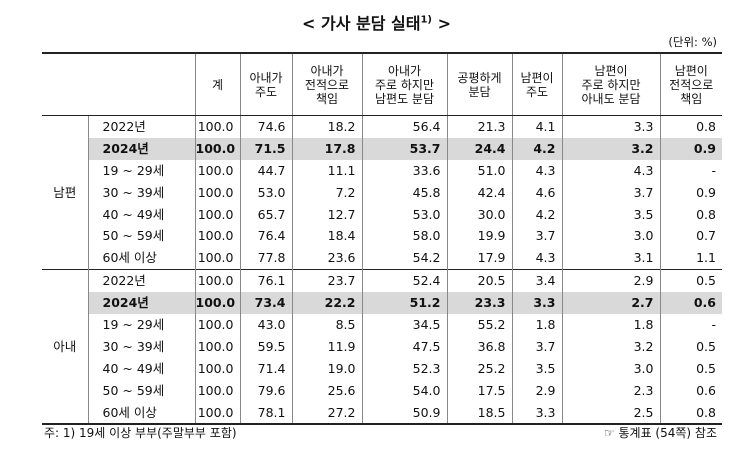 The image size is (753, 461). What do you see at coordinates (479, 84) in the screenshot?
I see `column-header: 공평하게 분담` at bounding box center [479, 84].